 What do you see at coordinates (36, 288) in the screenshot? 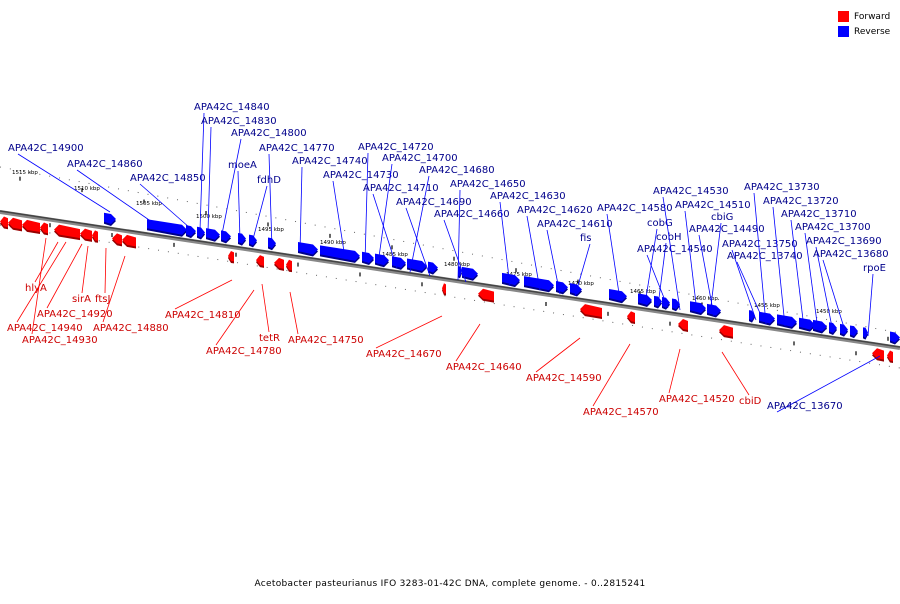
I see `forward-gene-label: hlyA` at bounding box center [36, 288].